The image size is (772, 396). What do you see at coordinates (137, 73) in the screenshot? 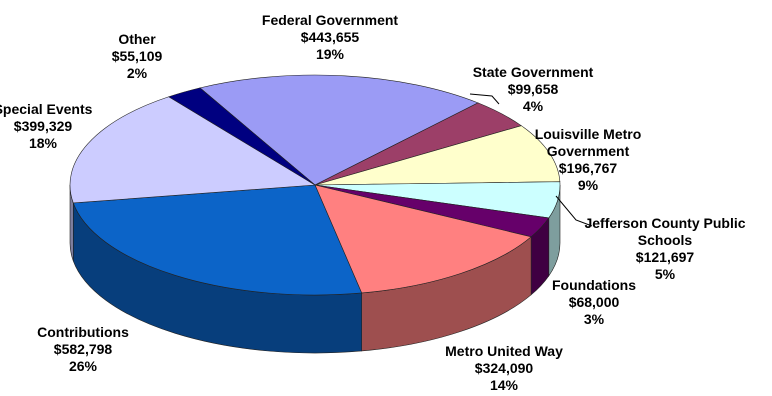
I see `slice-percent: 2%` at bounding box center [137, 73].